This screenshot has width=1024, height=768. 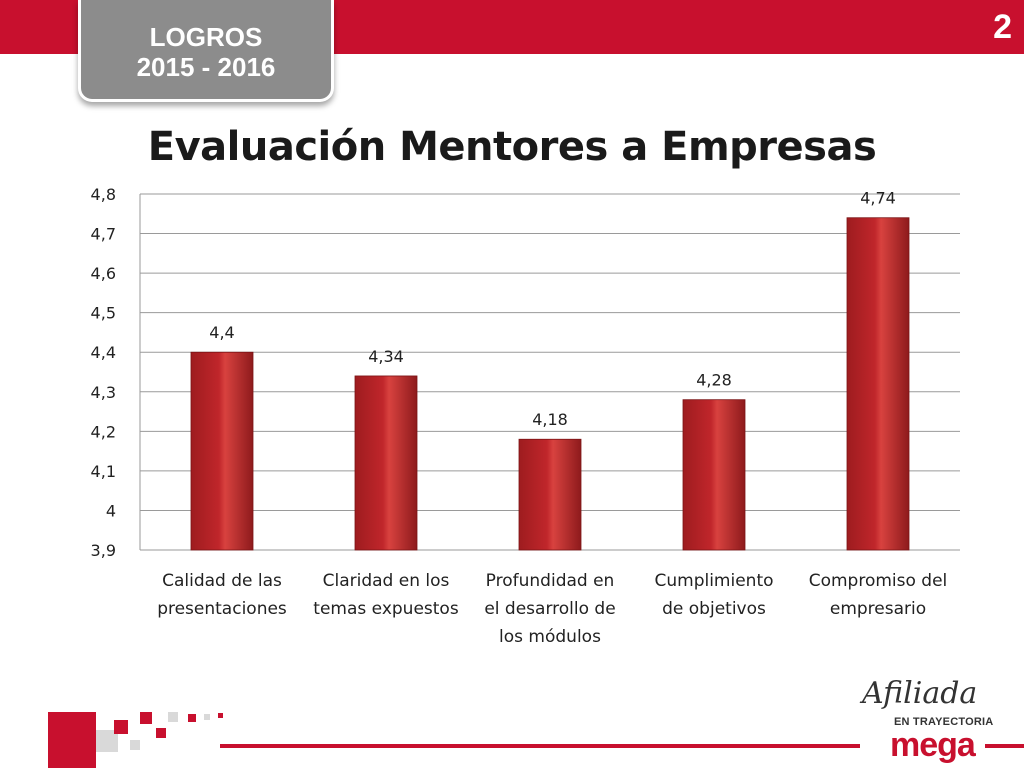 I want to click on period-badge: LOGROS 2015 - 2016, so click(x=206, y=51).